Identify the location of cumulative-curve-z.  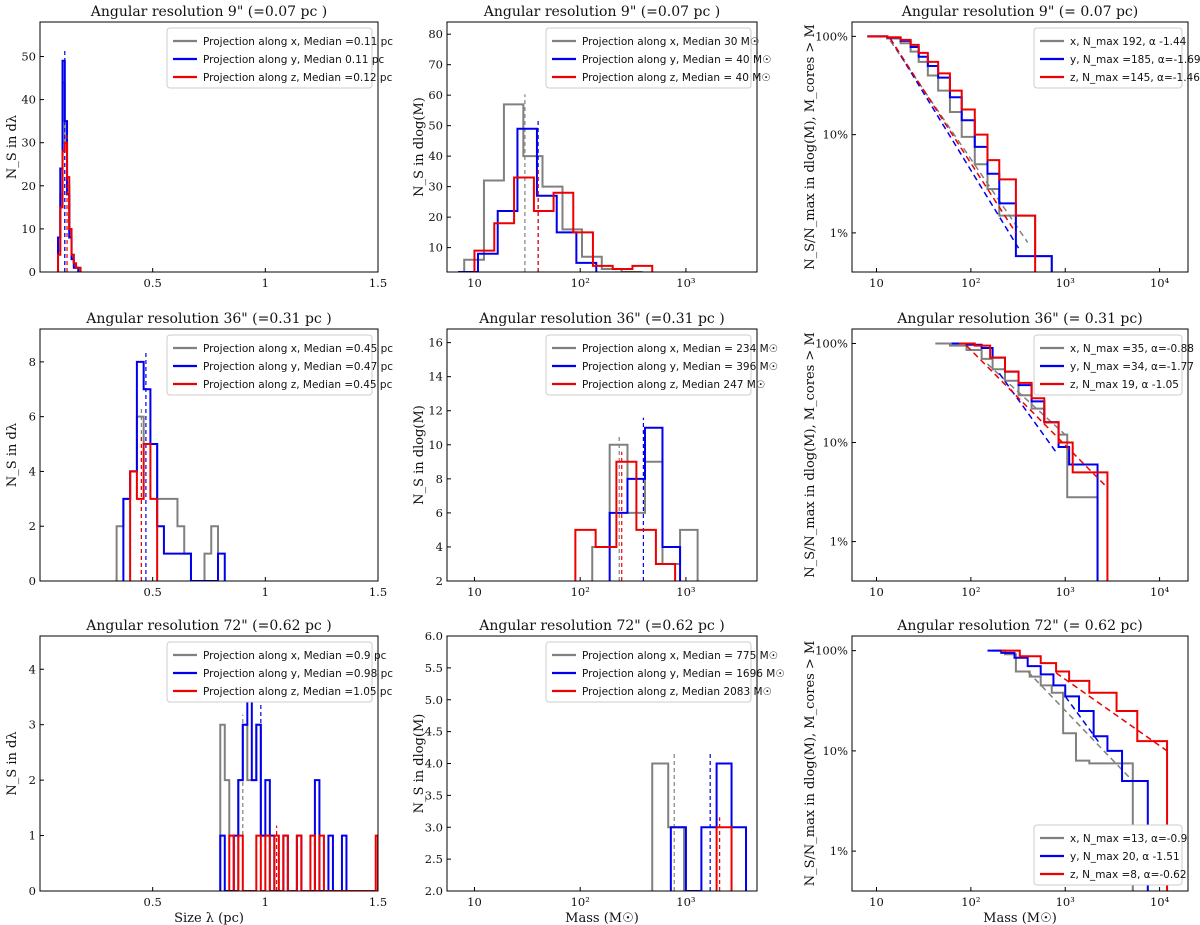
(952, 153).